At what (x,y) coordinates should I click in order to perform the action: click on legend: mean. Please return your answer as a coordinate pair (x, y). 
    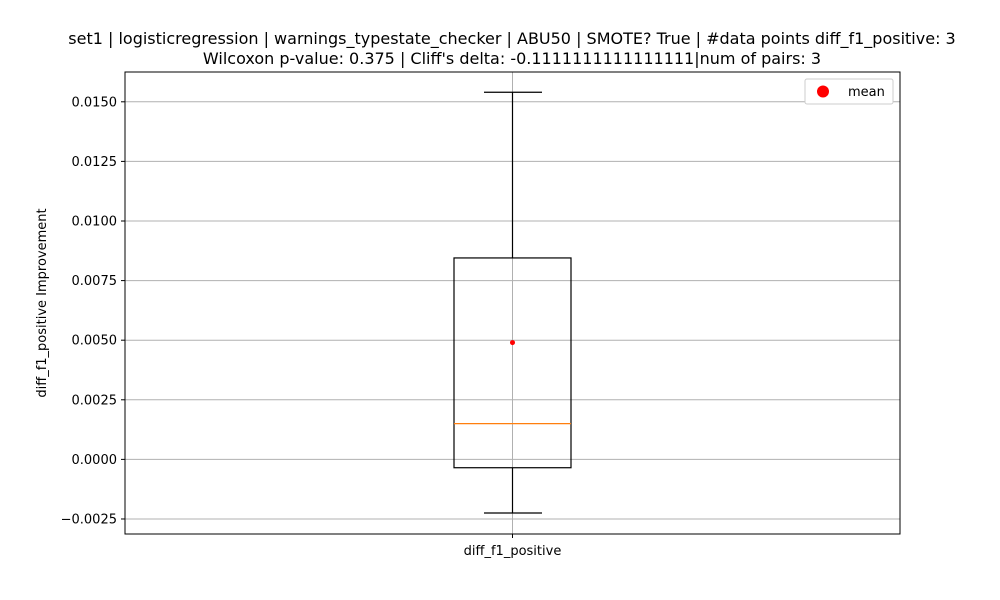
    Looking at the image, I should click on (849, 91).